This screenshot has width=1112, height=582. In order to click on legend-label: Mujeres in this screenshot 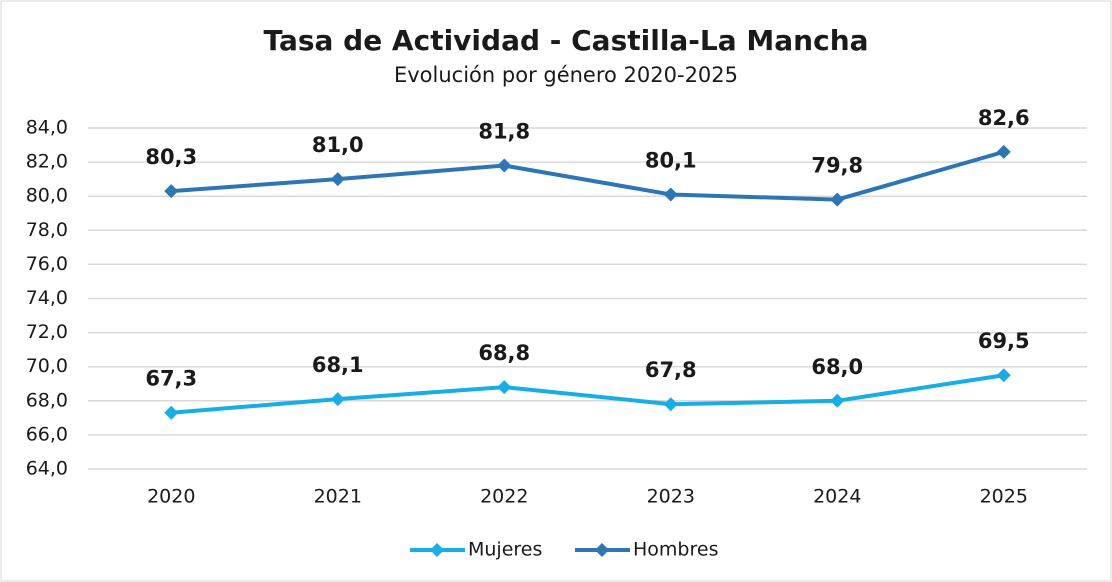, I will do `click(505, 550)`.